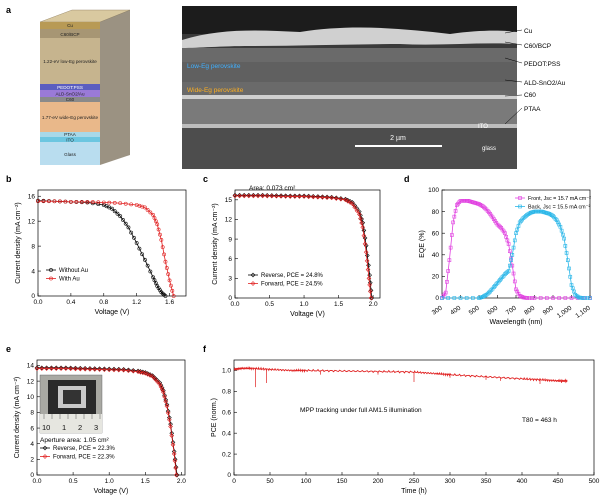 This screenshot has height=503, width=600. What do you see at coordinates (31, 397) in the screenshot?
I see `y-tick-label: 10` at bounding box center [31, 397].